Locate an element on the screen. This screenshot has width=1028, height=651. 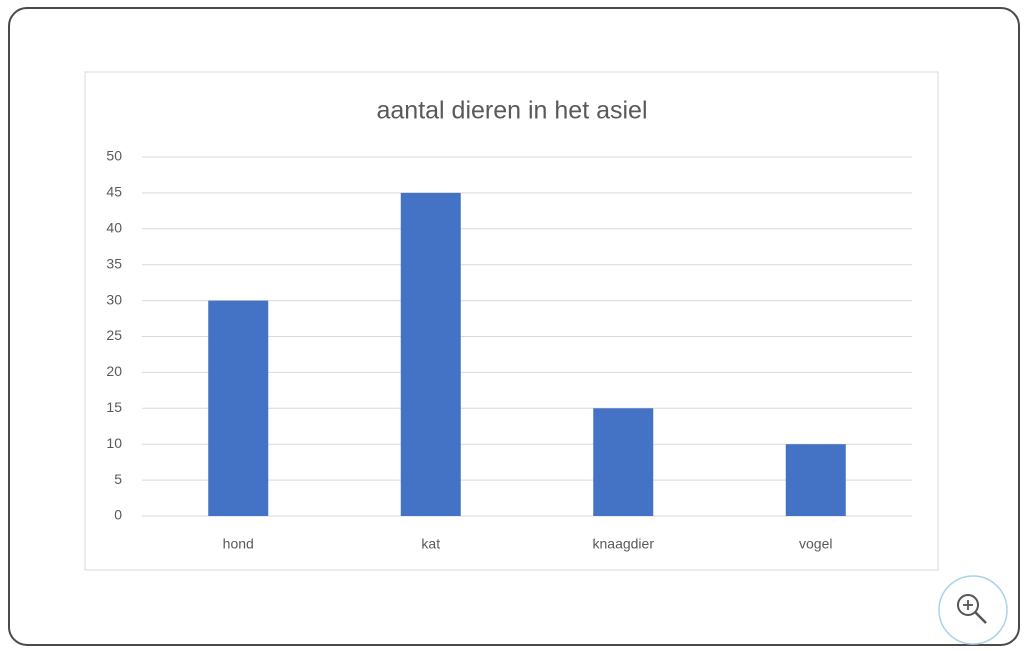
chart-title: aantal dieren in het asiel is located at coordinates (511, 111).